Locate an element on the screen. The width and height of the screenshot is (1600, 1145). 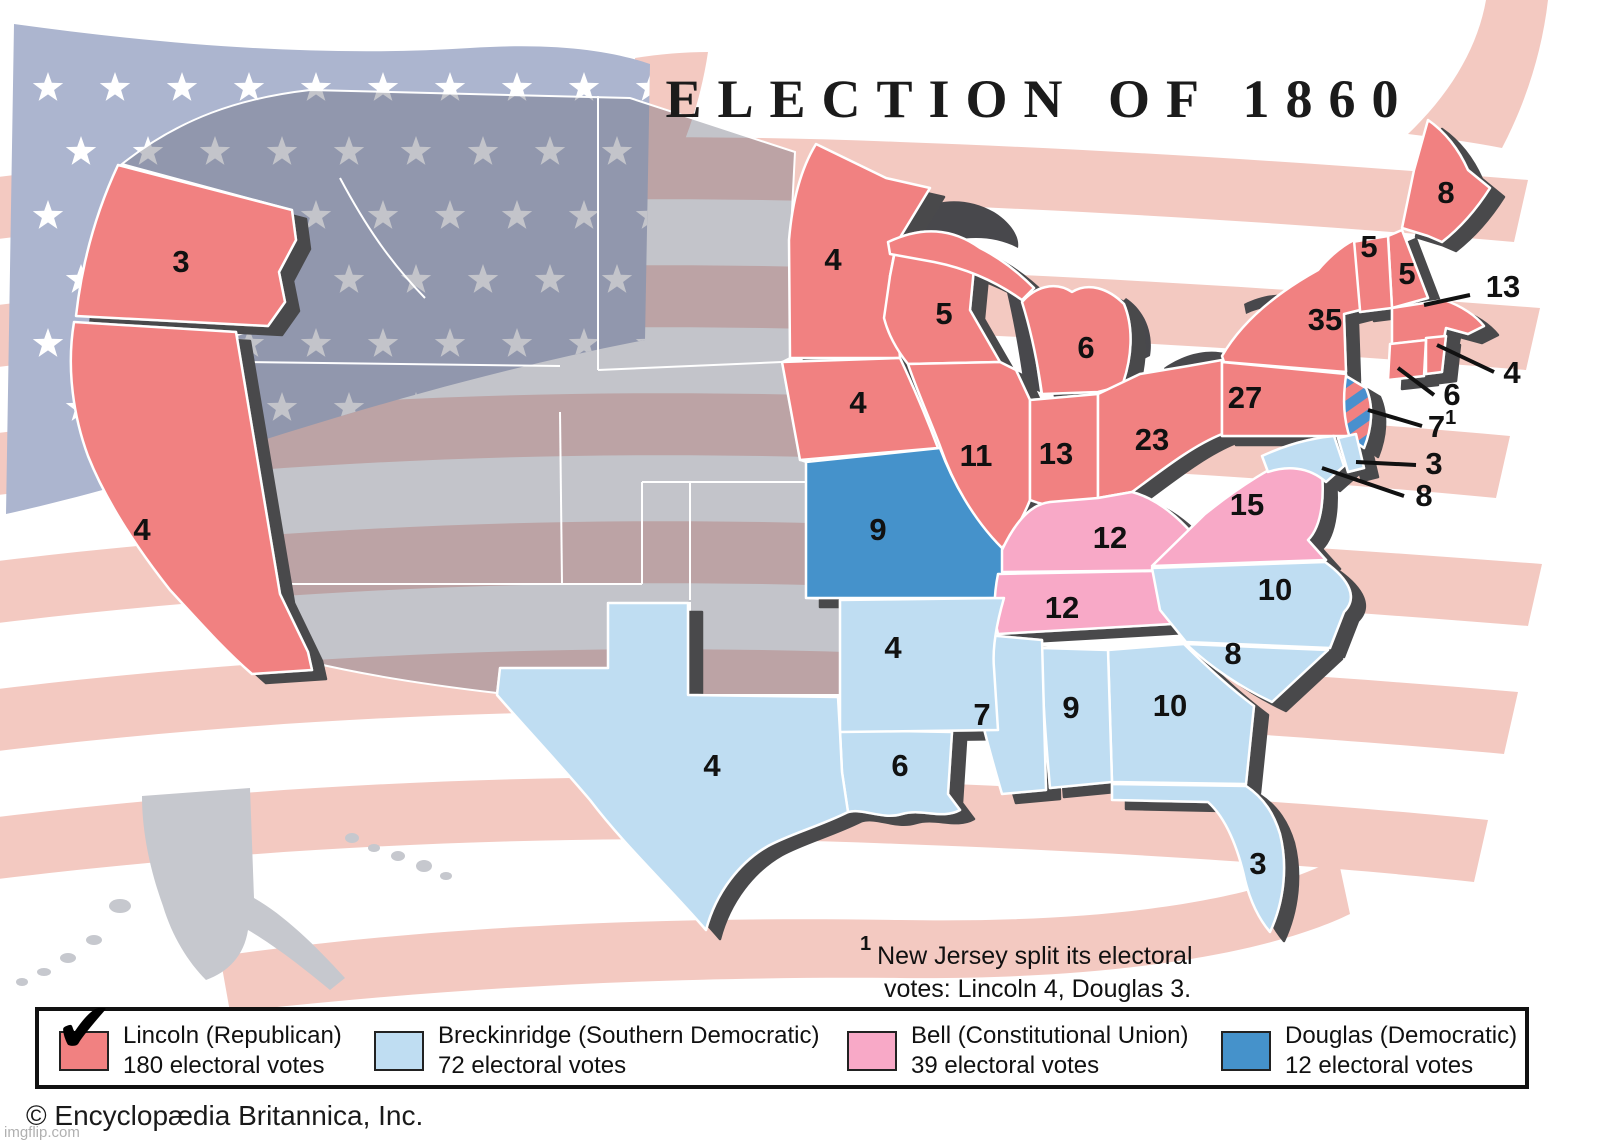
votes-label-in: 13 is located at coordinates (1056, 453).